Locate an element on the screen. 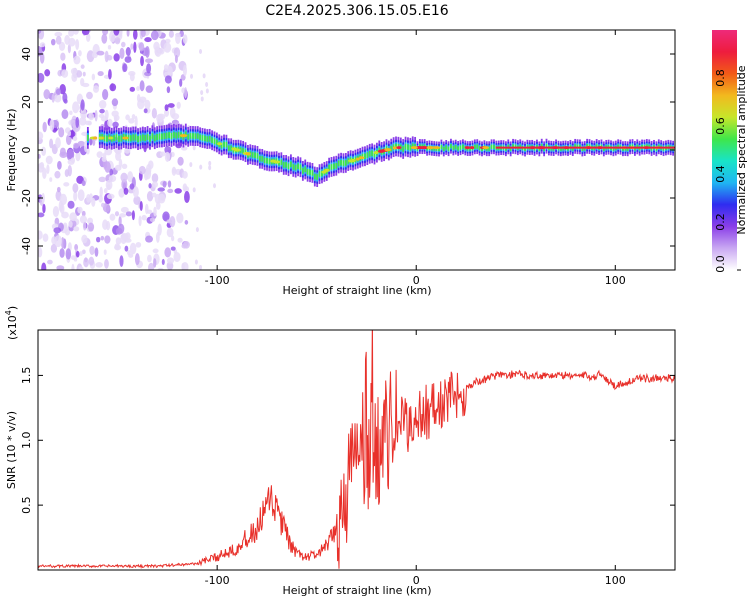 The width and height of the screenshot is (750, 600). y-tick-label: 20 is located at coordinates (26, 102).